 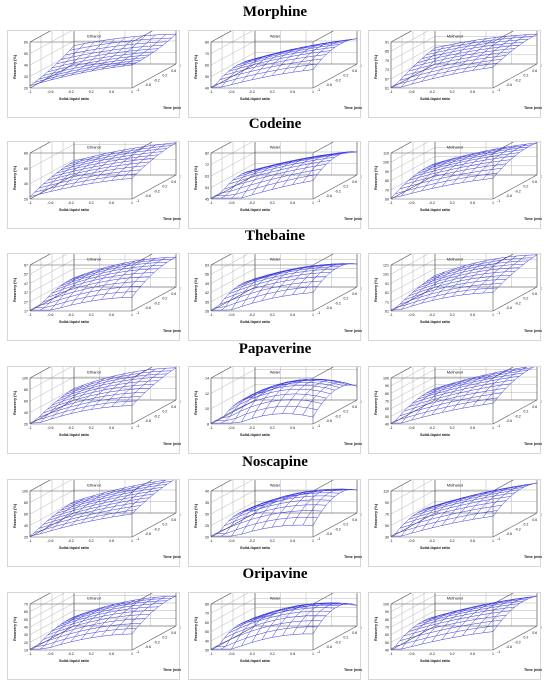 I want to click on z-tick-label: 110, so click(x=386, y=154).